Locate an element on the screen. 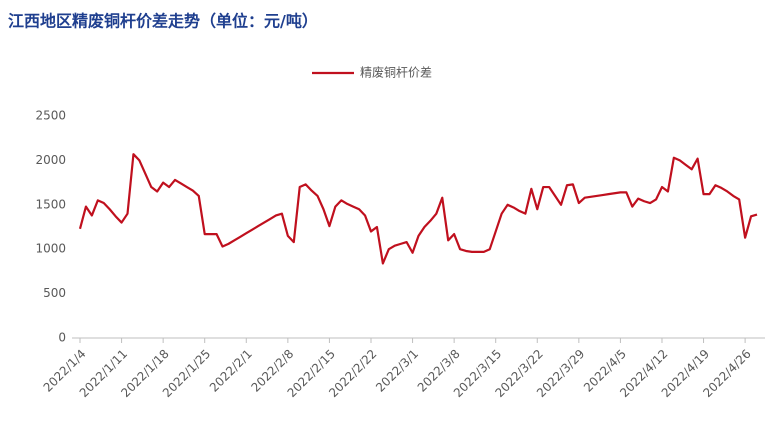  y-tick-label: 2000 is located at coordinates (50, 160).